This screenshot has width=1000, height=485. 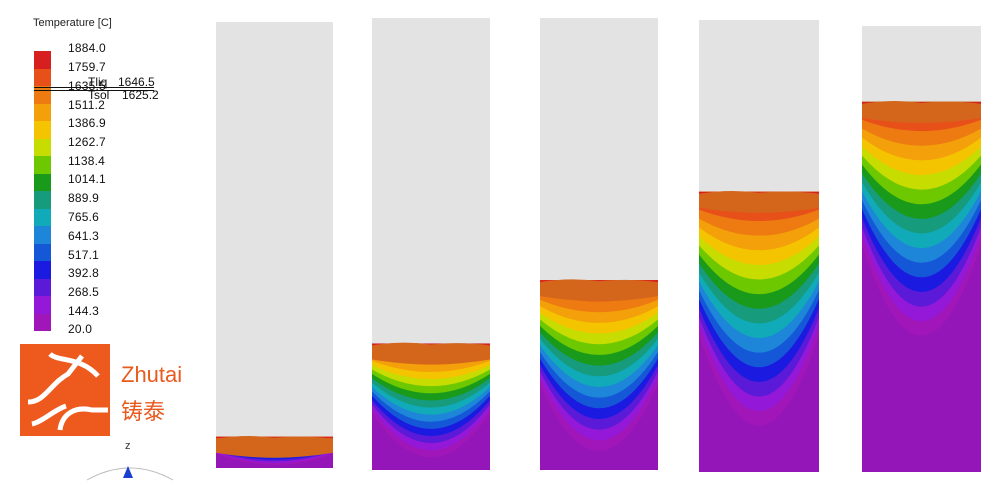 I want to click on legend-label: 1759.7, so click(x=87, y=67).